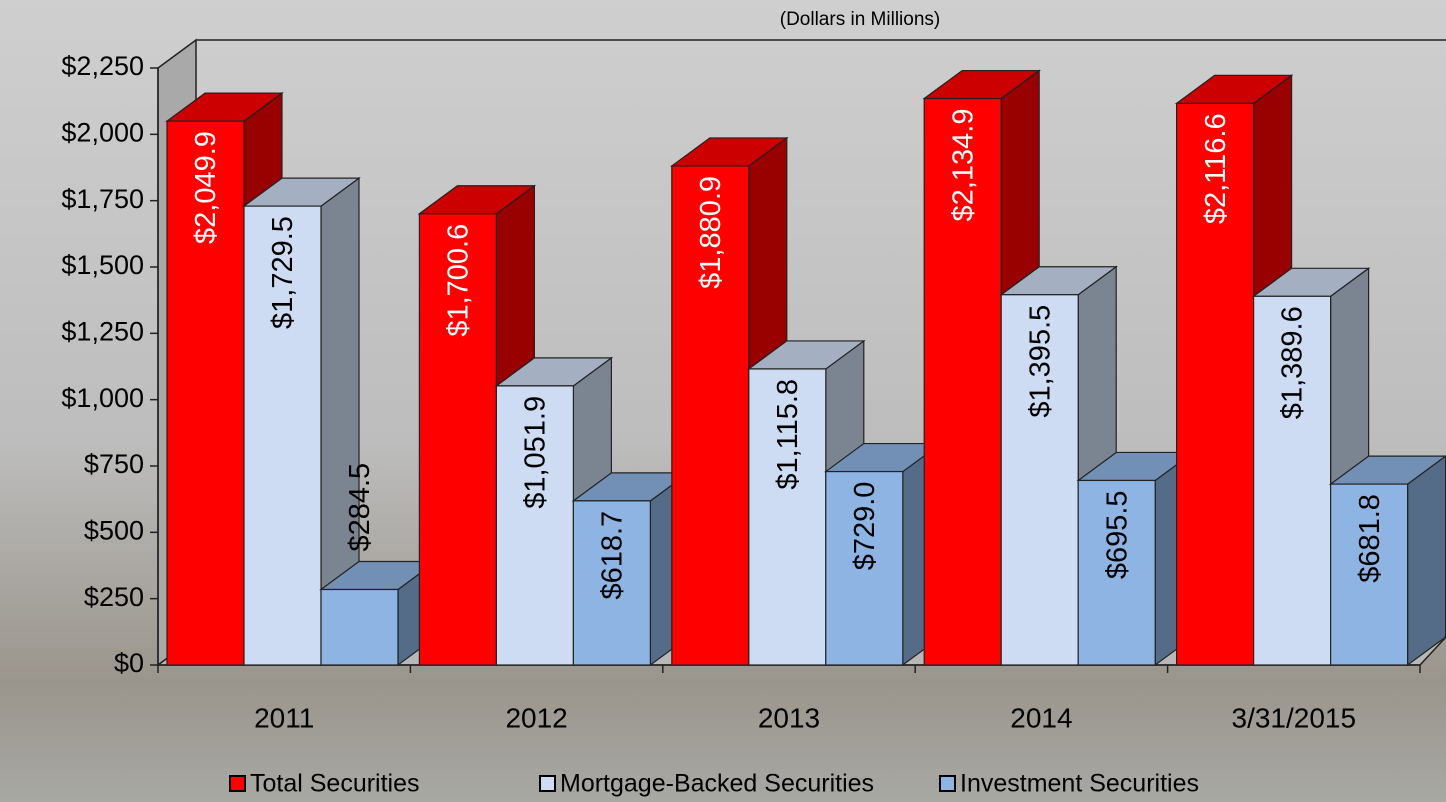 This screenshot has width=1446, height=802. What do you see at coordinates (102, 132) in the screenshot?
I see `y-tick-label: $2,000` at bounding box center [102, 132].